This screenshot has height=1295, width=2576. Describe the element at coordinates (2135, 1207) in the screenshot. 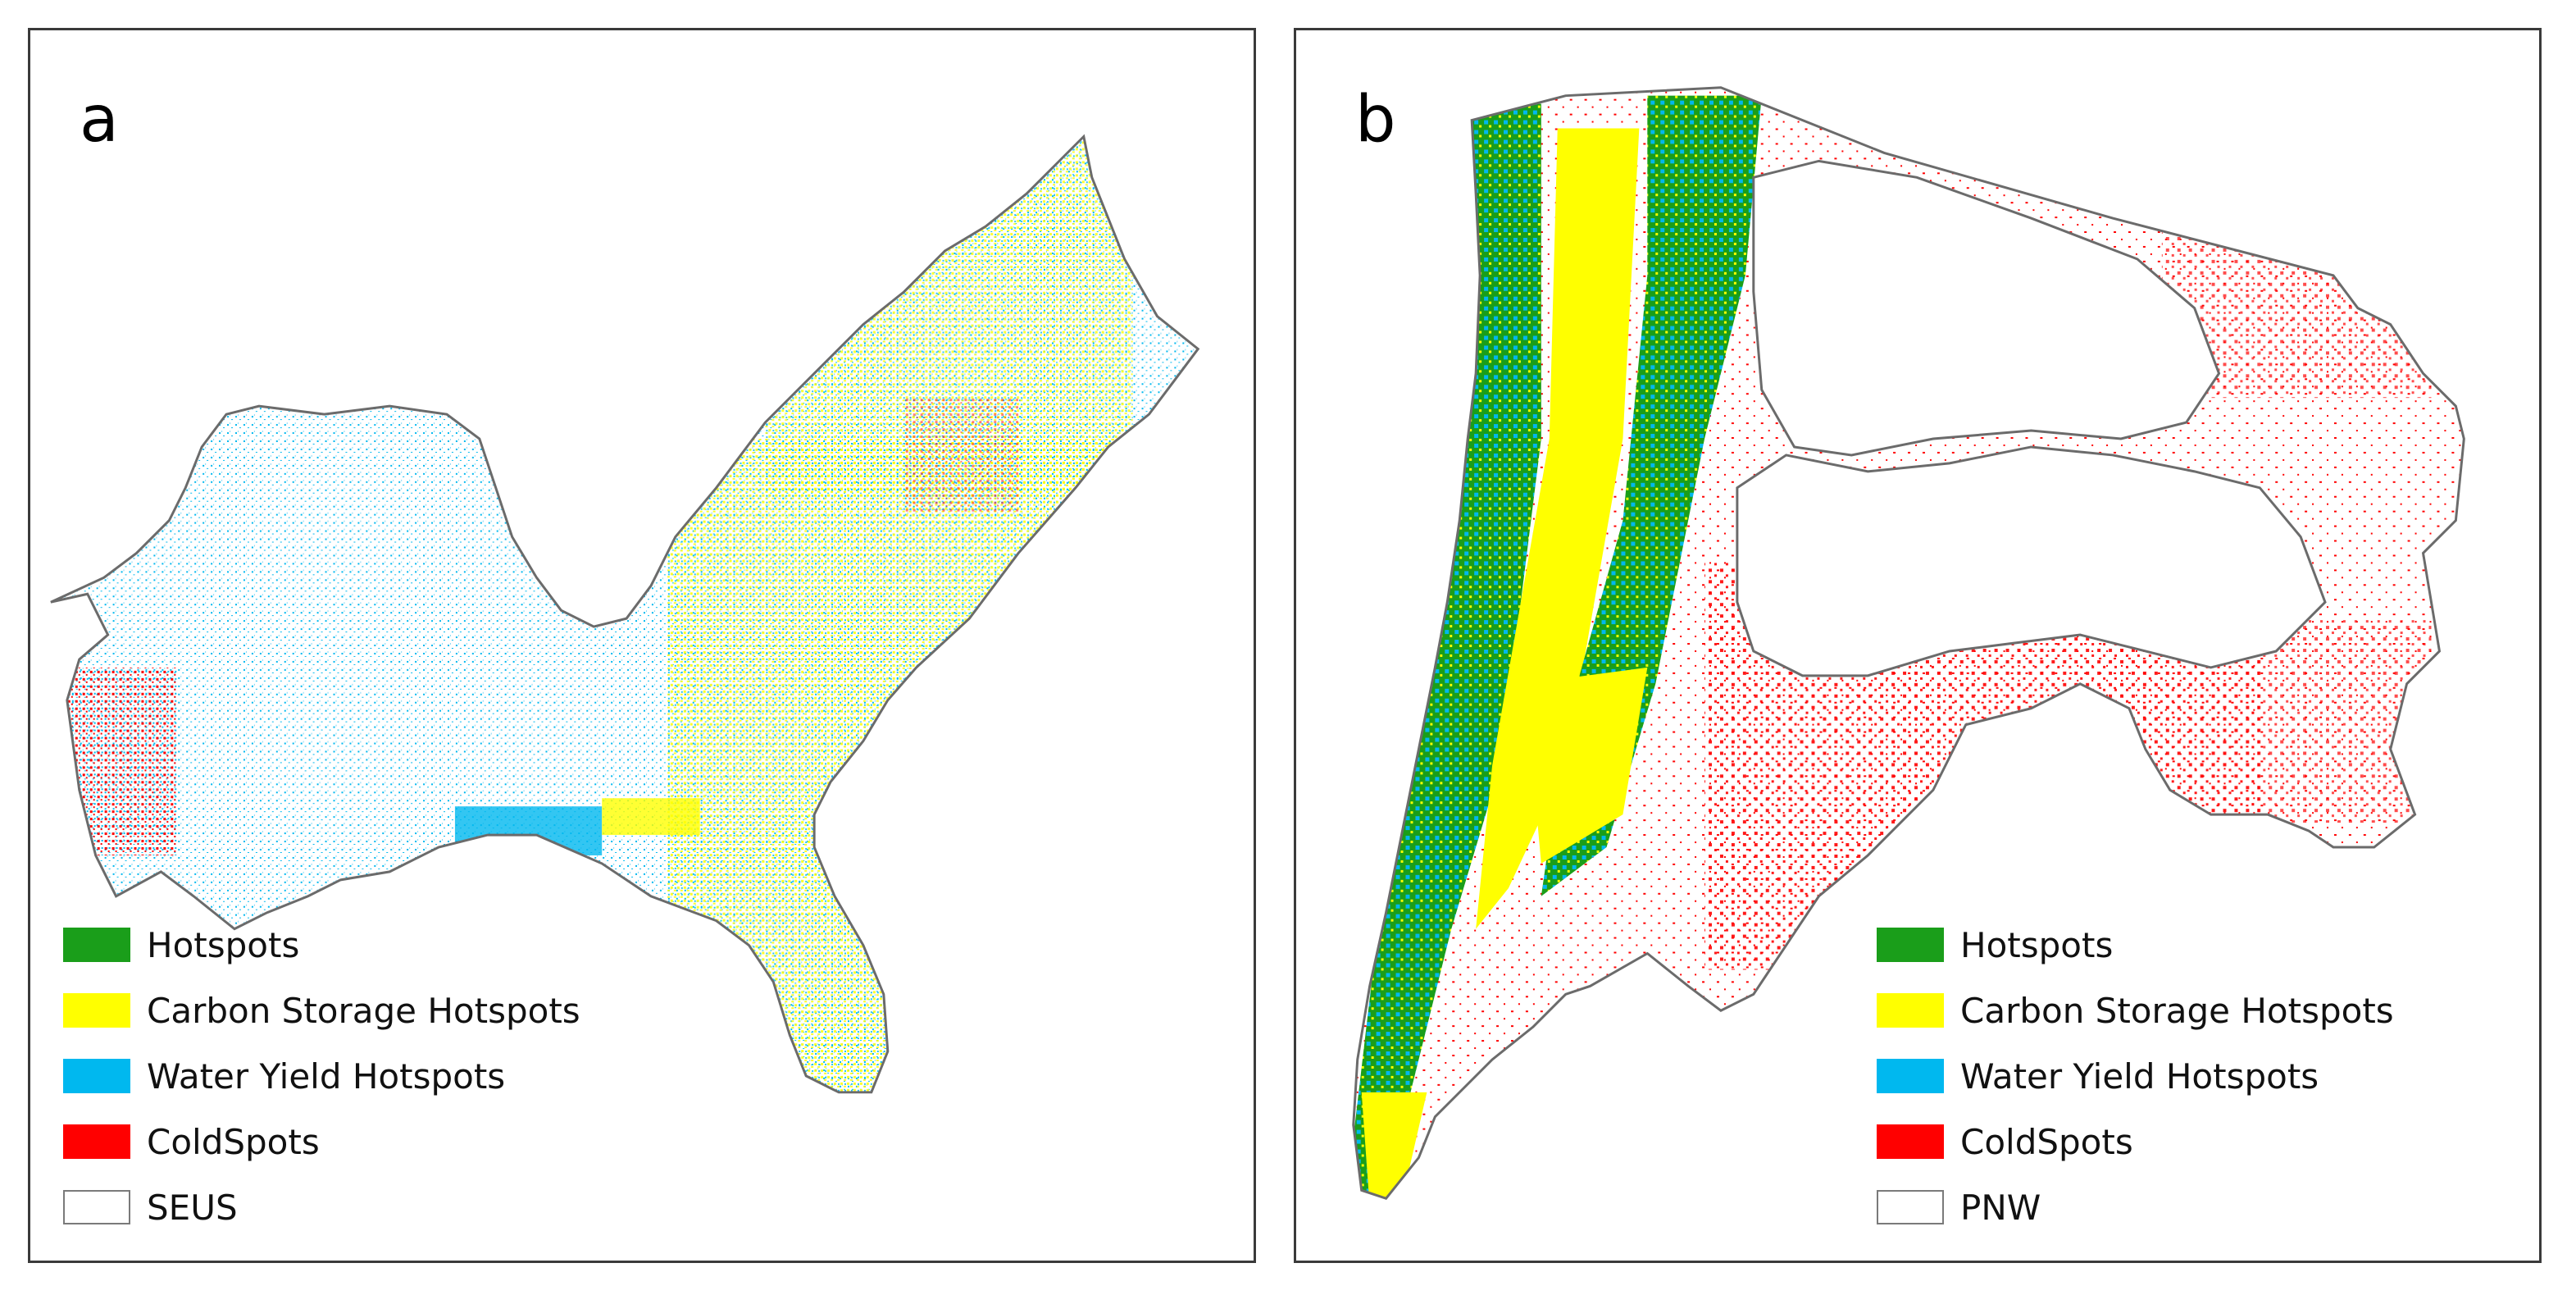

I see `legend-item-region: PNW` at that location.